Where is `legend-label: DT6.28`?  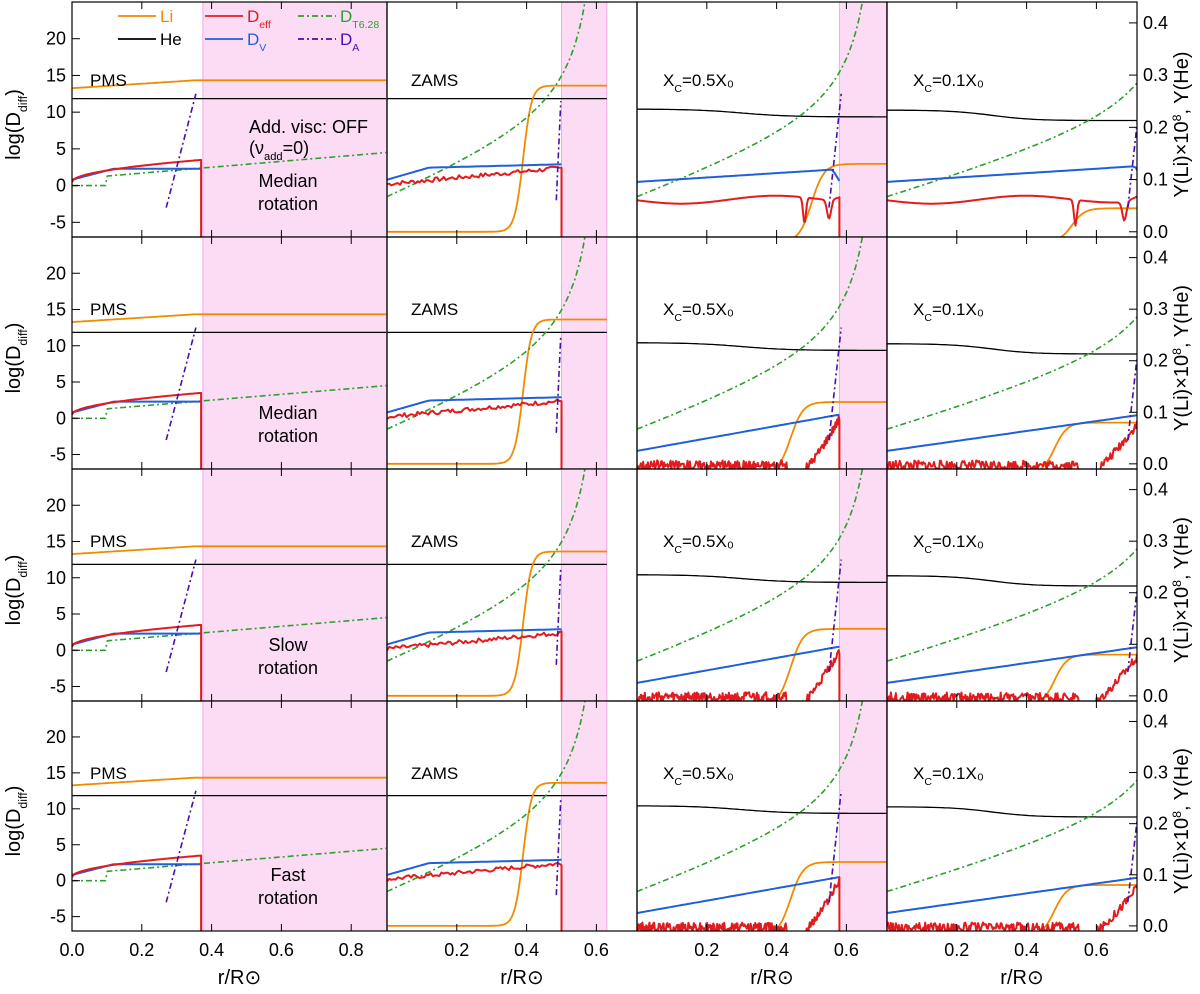
legend-label: DT6.28 is located at coordinates (359, 19).